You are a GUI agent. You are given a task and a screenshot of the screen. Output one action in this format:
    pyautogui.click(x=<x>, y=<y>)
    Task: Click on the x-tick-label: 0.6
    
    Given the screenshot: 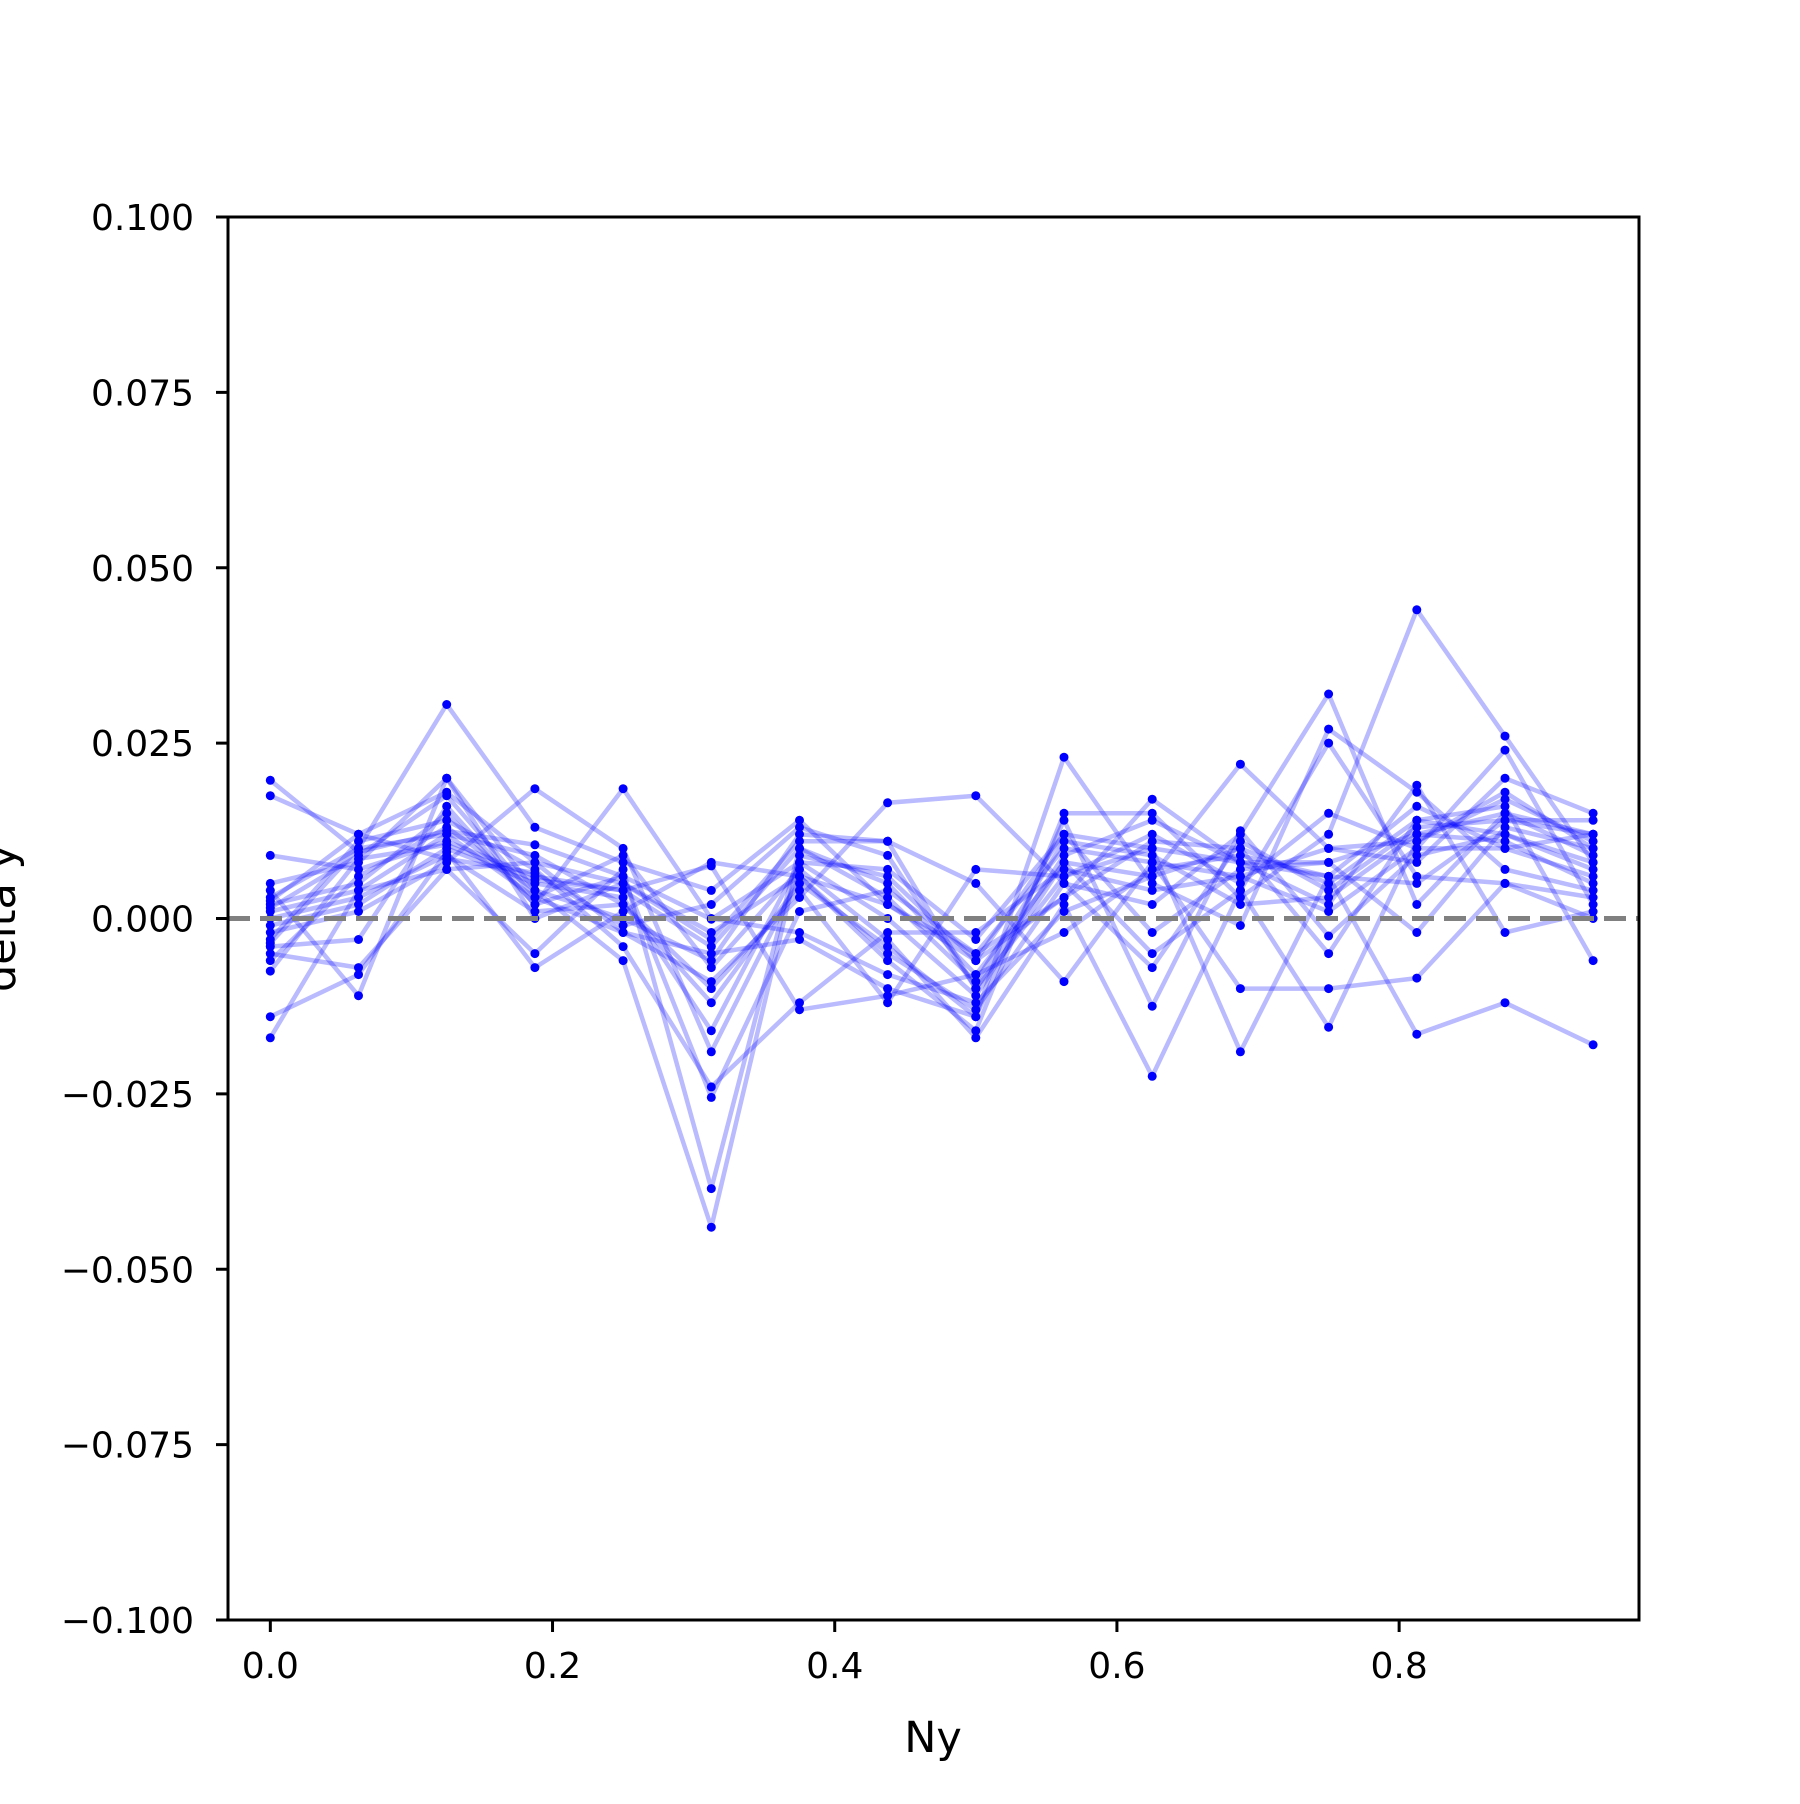 What is the action you would take?
    pyautogui.click(x=1116, y=1666)
    